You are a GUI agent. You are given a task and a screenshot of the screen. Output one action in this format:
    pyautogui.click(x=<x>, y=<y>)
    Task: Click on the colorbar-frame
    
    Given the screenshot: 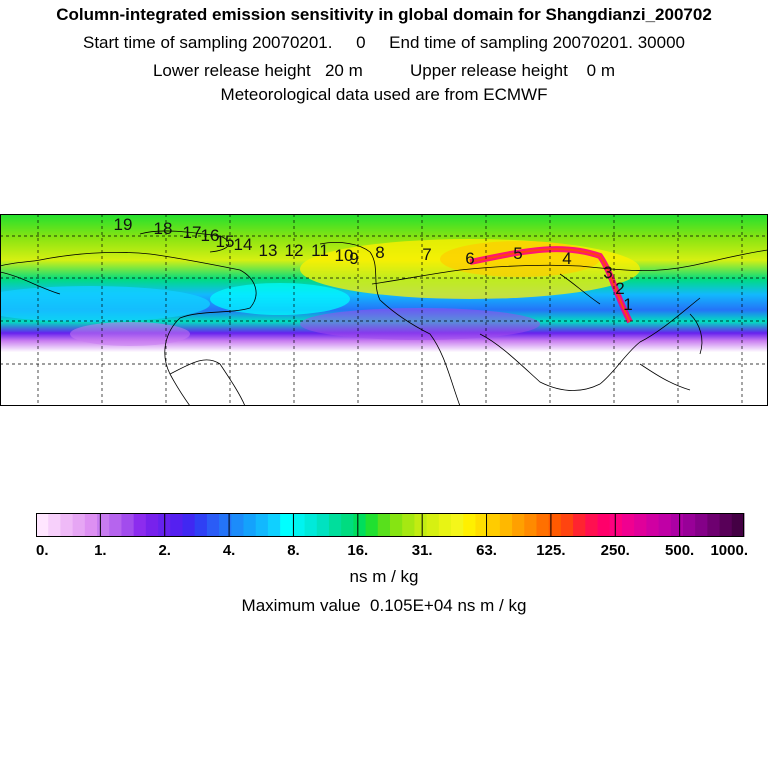 What is the action you would take?
    pyautogui.click(x=390, y=525)
    